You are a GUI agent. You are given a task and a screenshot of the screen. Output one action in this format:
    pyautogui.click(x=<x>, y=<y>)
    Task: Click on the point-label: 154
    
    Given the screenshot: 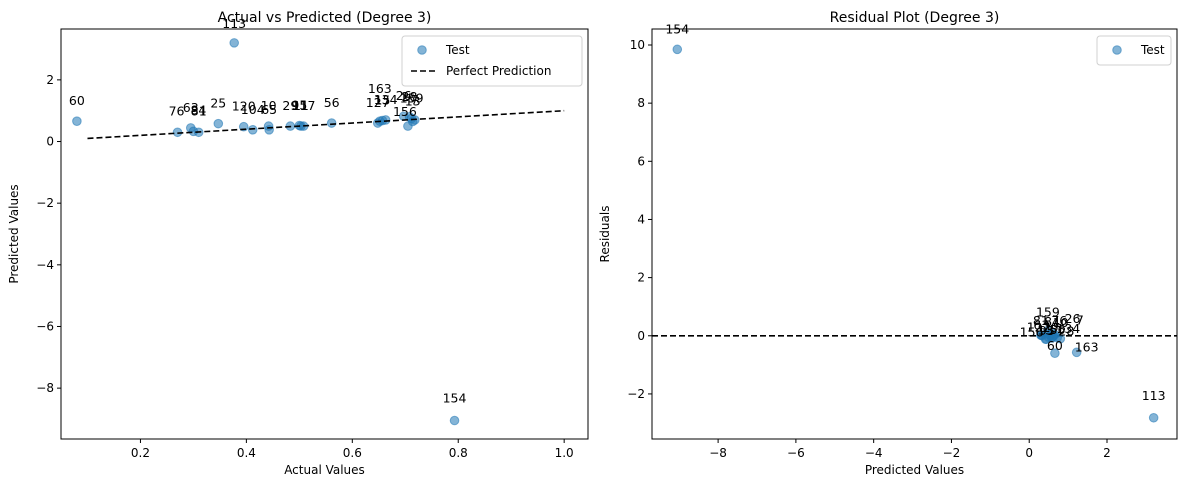 What is the action you would take?
    pyautogui.click(x=455, y=398)
    